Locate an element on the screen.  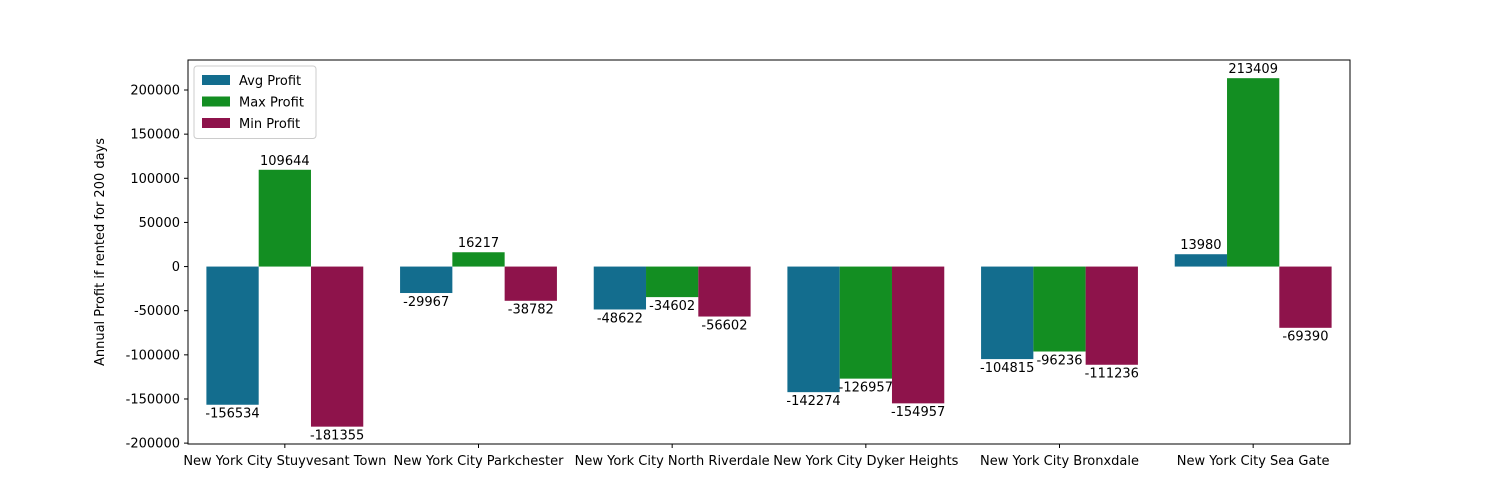
data-label-3-5: -111236 is located at coordinates (1112, 374).